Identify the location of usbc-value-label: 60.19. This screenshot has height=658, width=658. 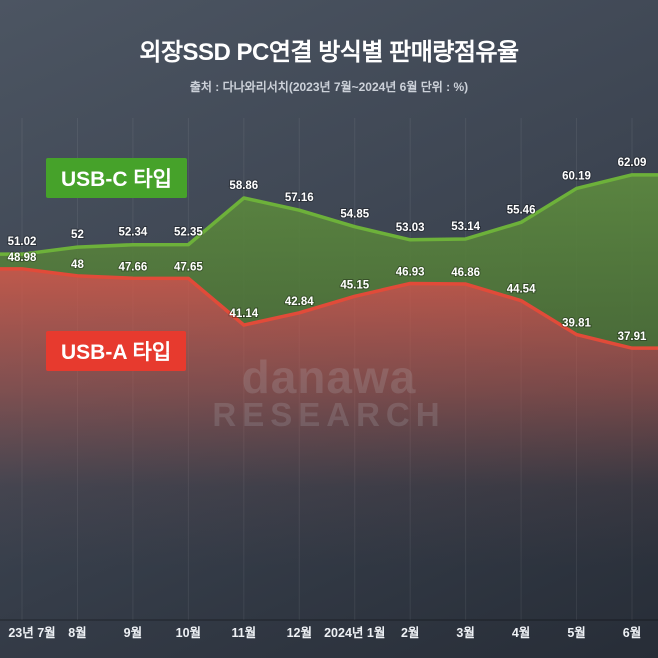
(576, 176).